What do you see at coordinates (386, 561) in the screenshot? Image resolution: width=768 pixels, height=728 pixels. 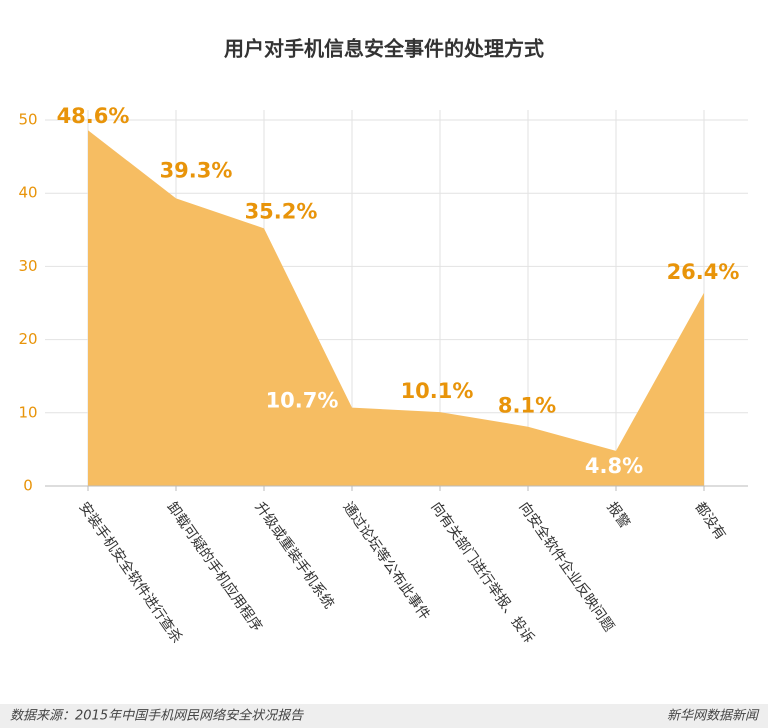 I see `x-tick-label: 通过论坛等公布此事件` at bounding box center [386, 561].